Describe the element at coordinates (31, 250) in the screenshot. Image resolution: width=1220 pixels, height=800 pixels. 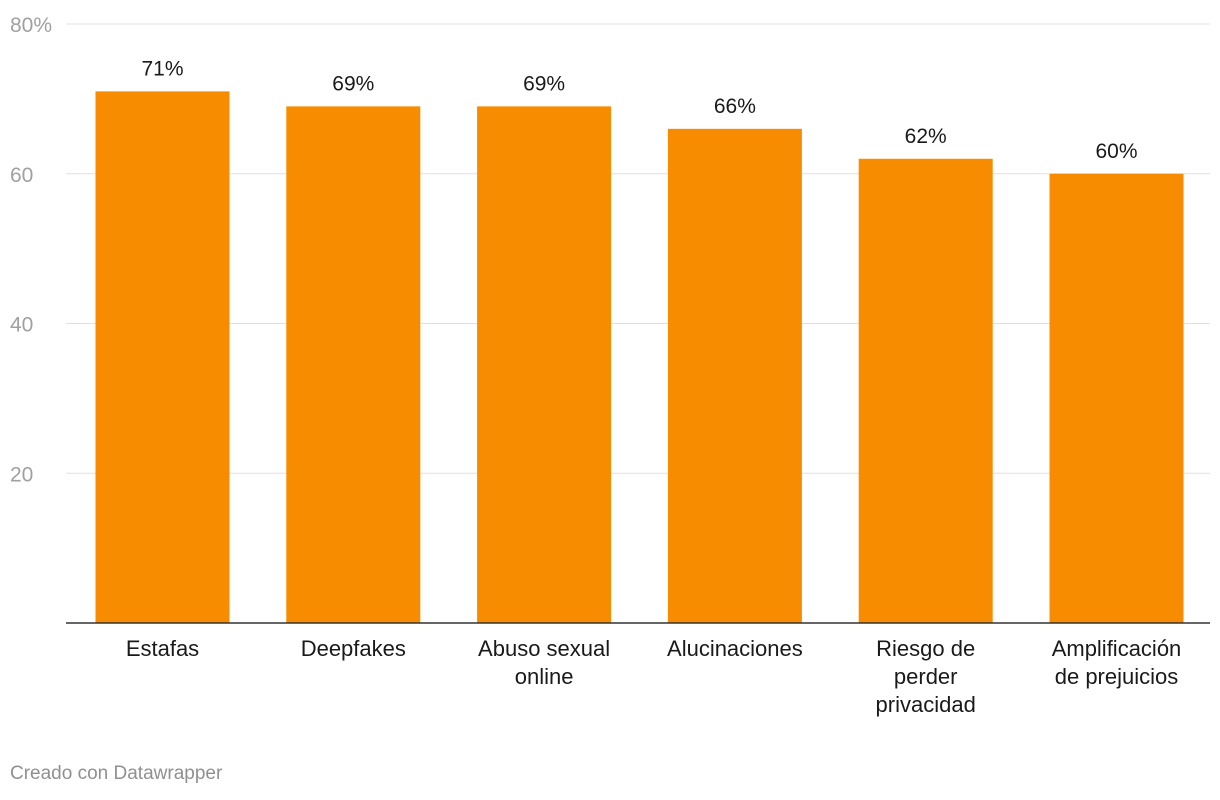
I see `y-axis-ticks: 20 40 60 80%` at that location.